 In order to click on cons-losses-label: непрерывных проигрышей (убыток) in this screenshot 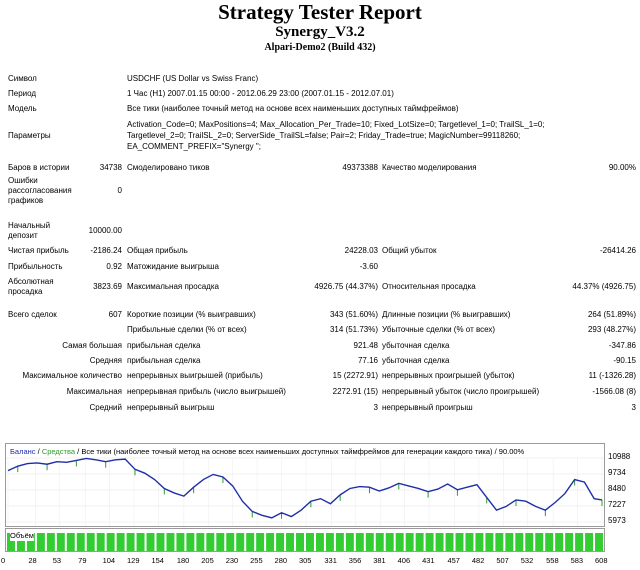, I will do `click(448, 375)`.